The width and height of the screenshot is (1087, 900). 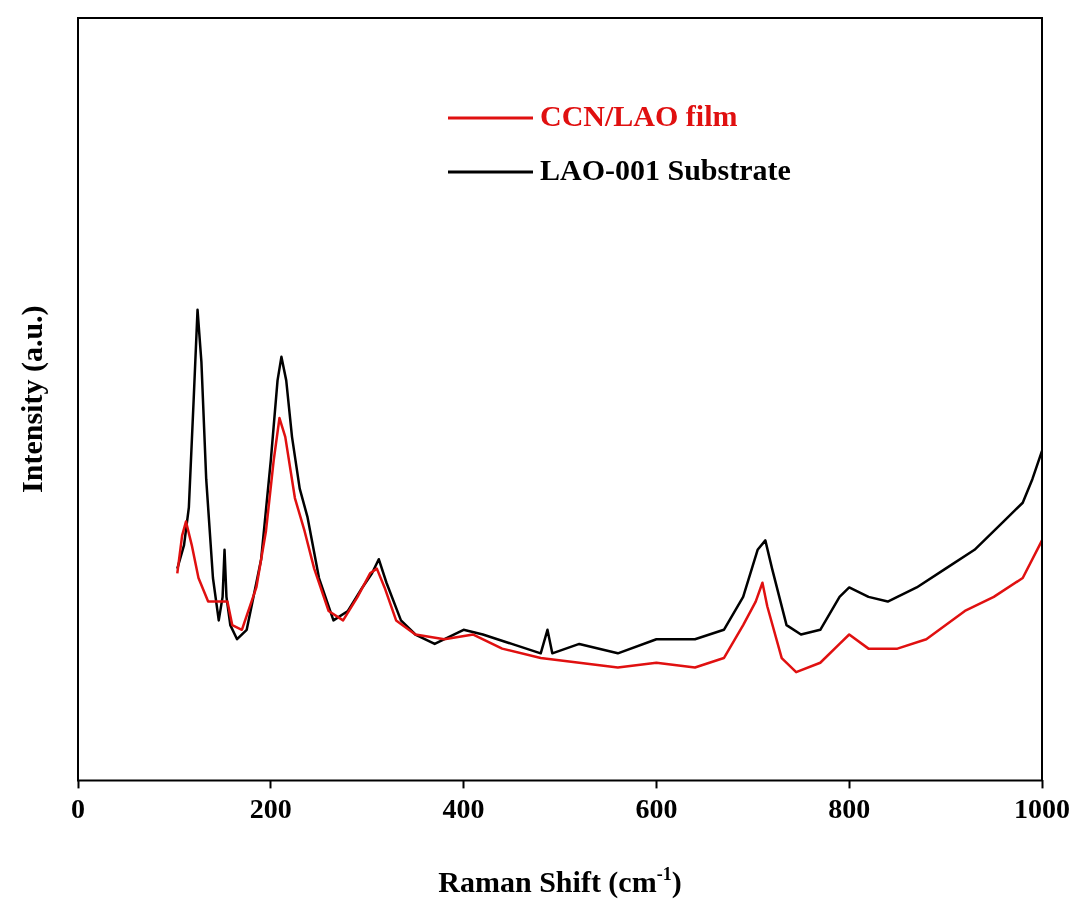 What do you see at coordinates (78, 809) in the screenshot?
I see `x-tick-label: 0` at bounding box center [78, 809].